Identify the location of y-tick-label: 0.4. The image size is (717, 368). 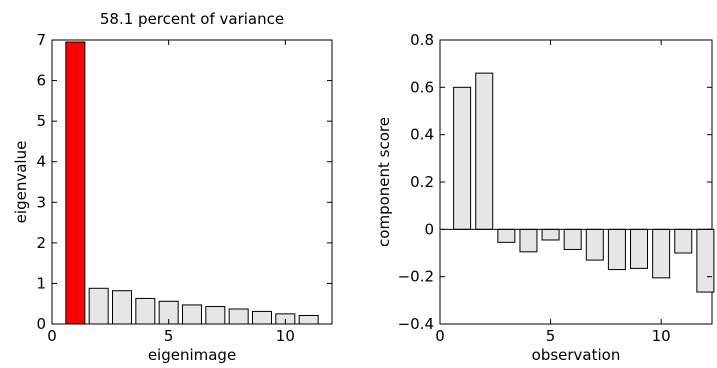
(422, 135).